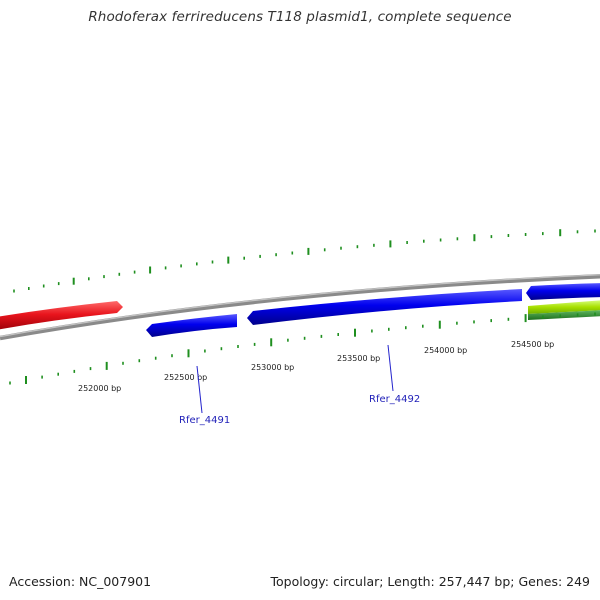 The image size is (600, 600). I want to click on scale-tick-row, so click(302, 348).